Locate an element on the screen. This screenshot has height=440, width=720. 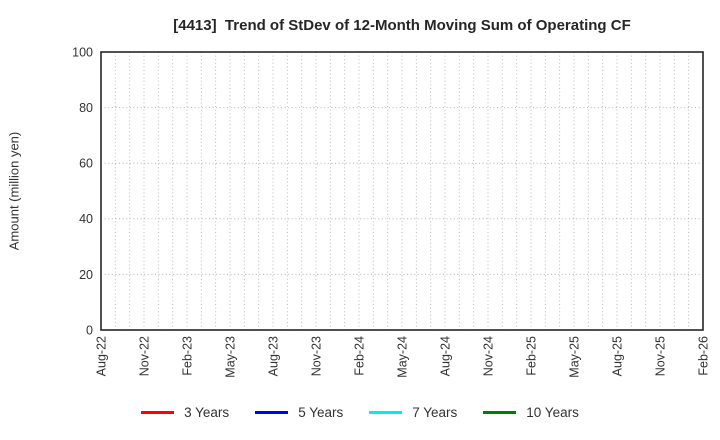
x-tick-label: Feb-25 is located at coordinates (531, 356).